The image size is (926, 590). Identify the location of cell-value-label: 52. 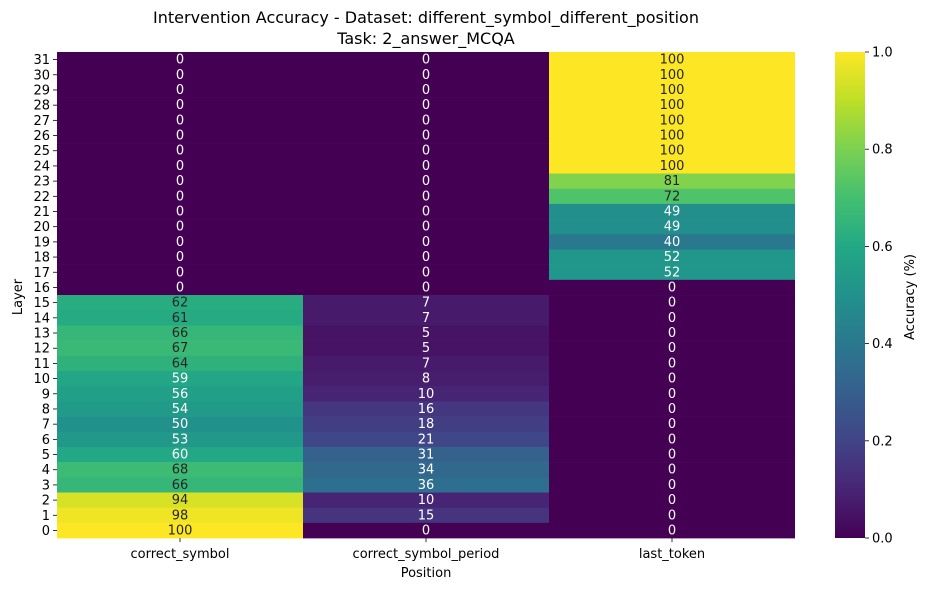
(672, 257).